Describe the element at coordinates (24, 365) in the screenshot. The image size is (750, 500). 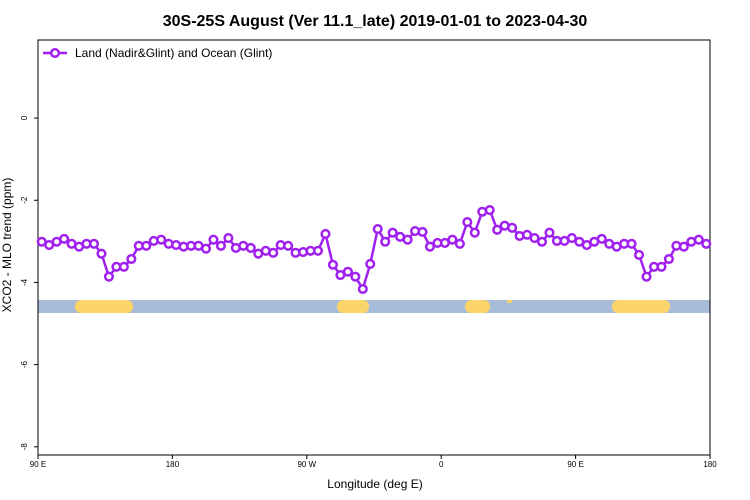
I see `y-tick-label: -6` at that location.